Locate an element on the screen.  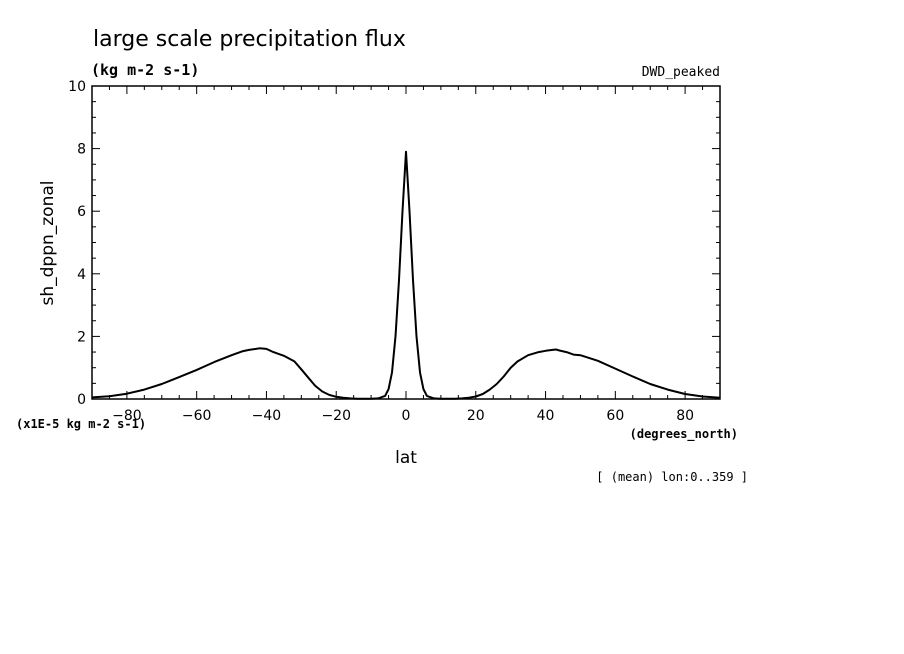
y-axis-label: sh_dppn_zonal is located at coordinates (48, 242).